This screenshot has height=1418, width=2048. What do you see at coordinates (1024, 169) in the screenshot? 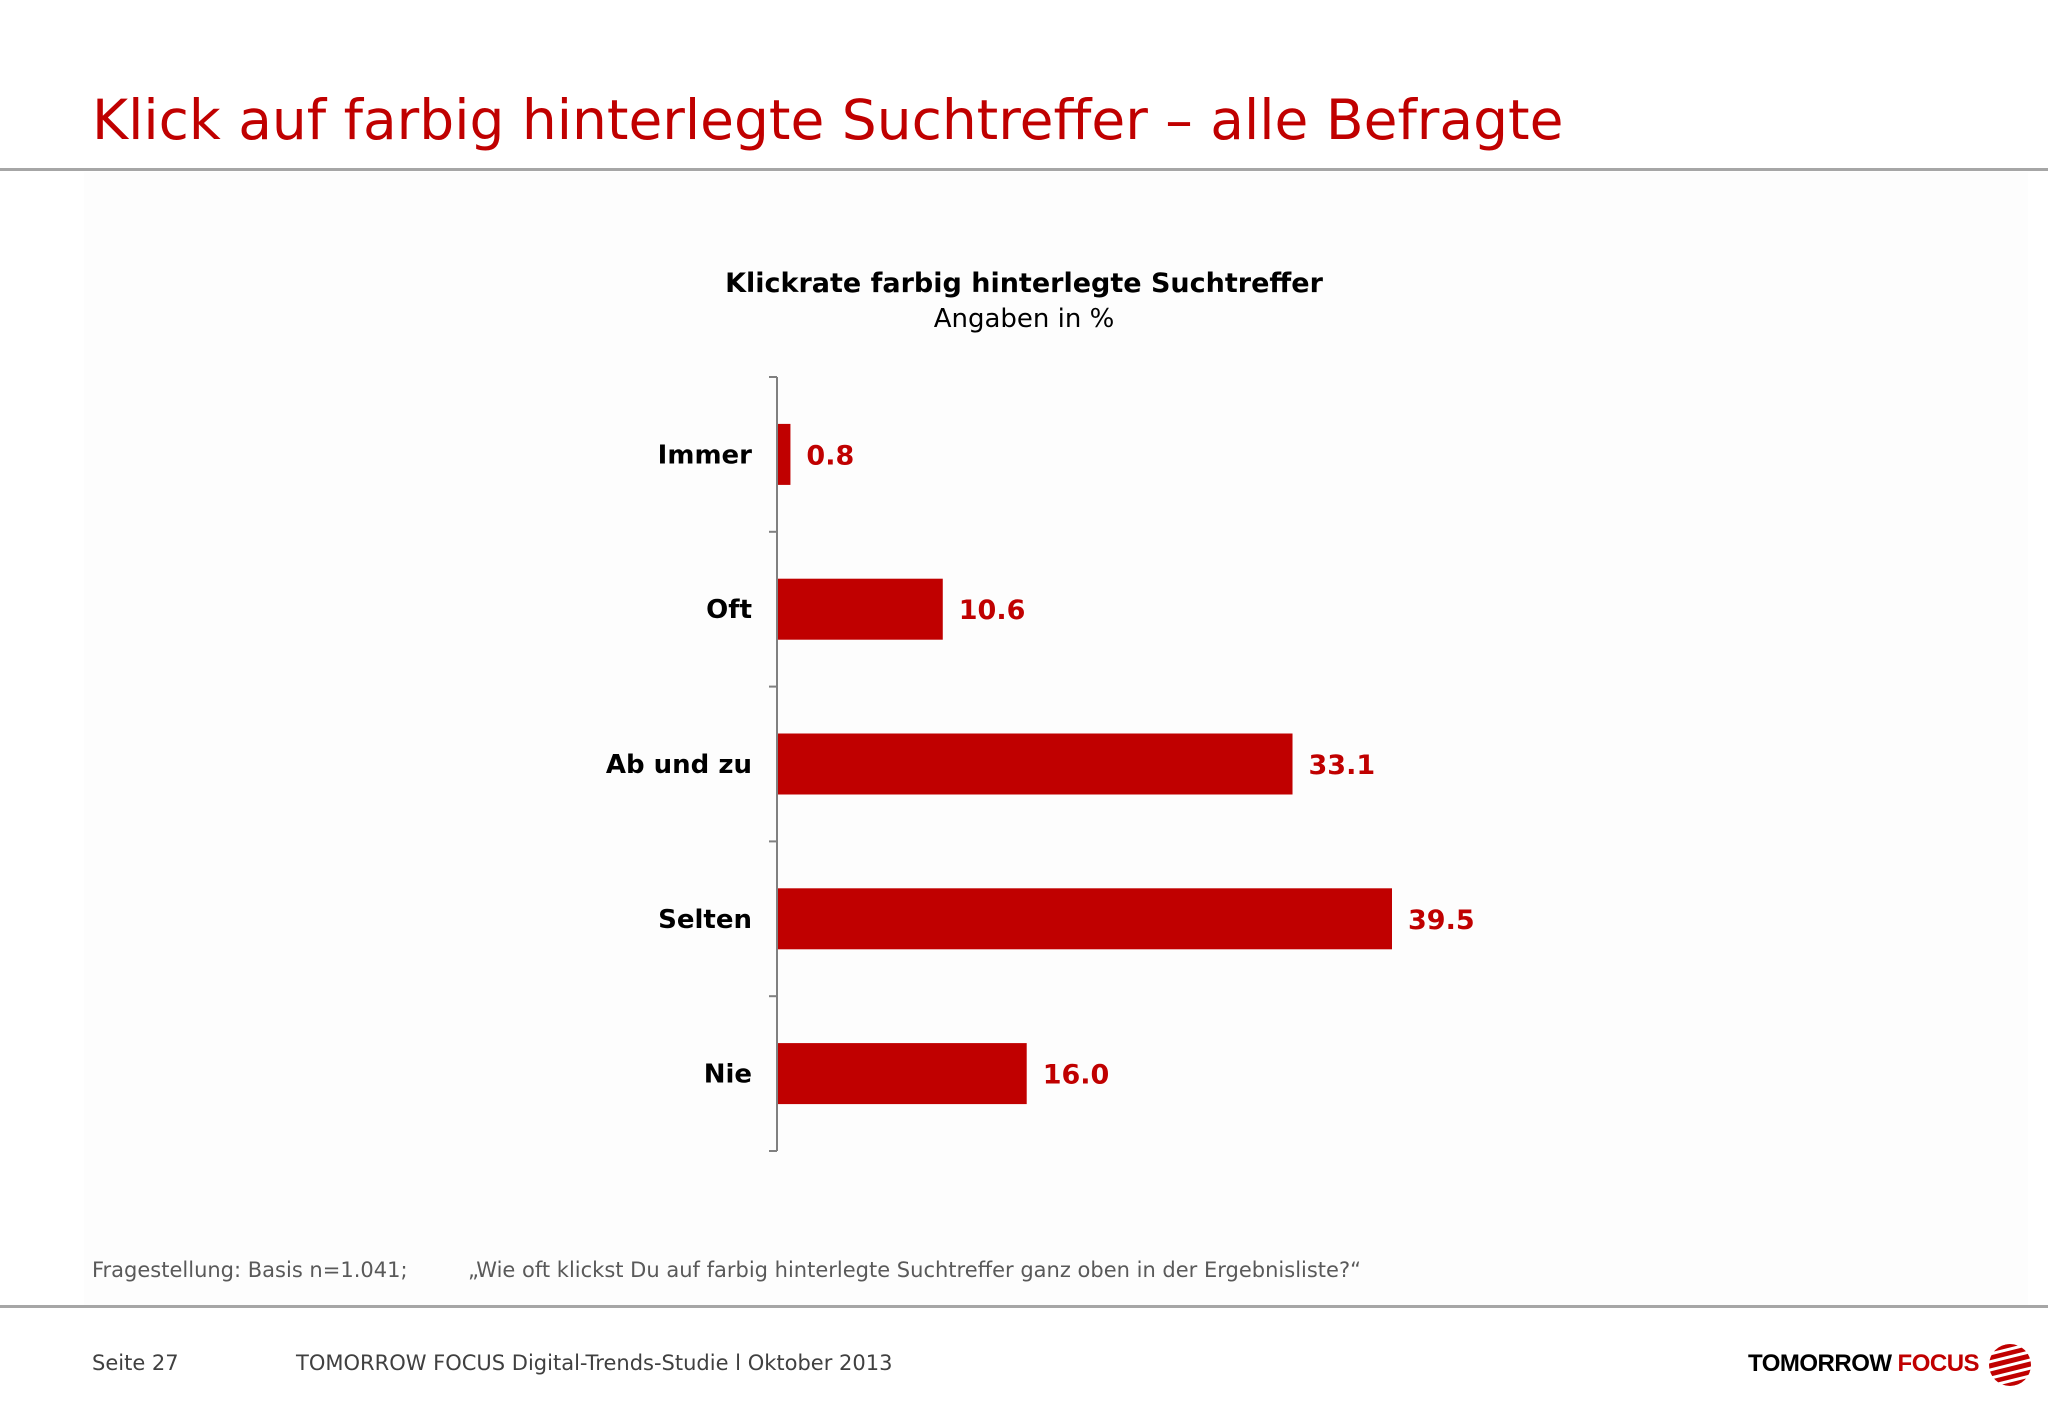
I see `title-divider` at bounding box center [1024, 169].